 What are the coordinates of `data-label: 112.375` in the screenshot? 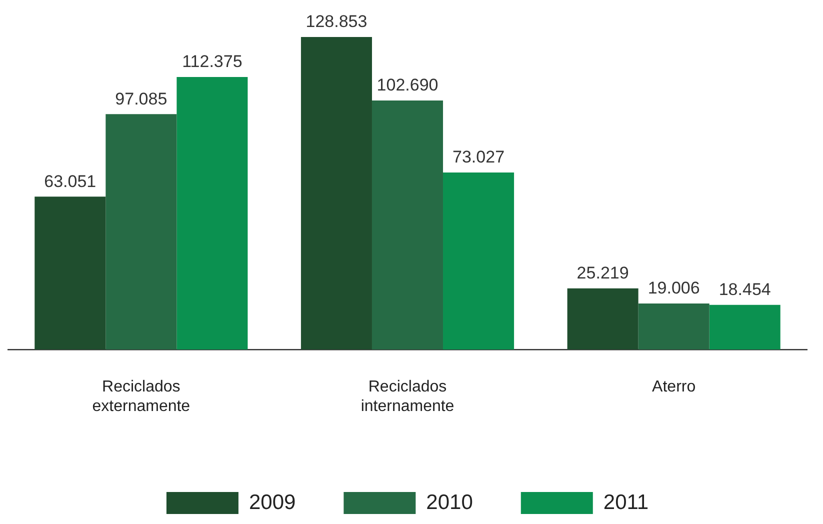 It's located at (212, 62).